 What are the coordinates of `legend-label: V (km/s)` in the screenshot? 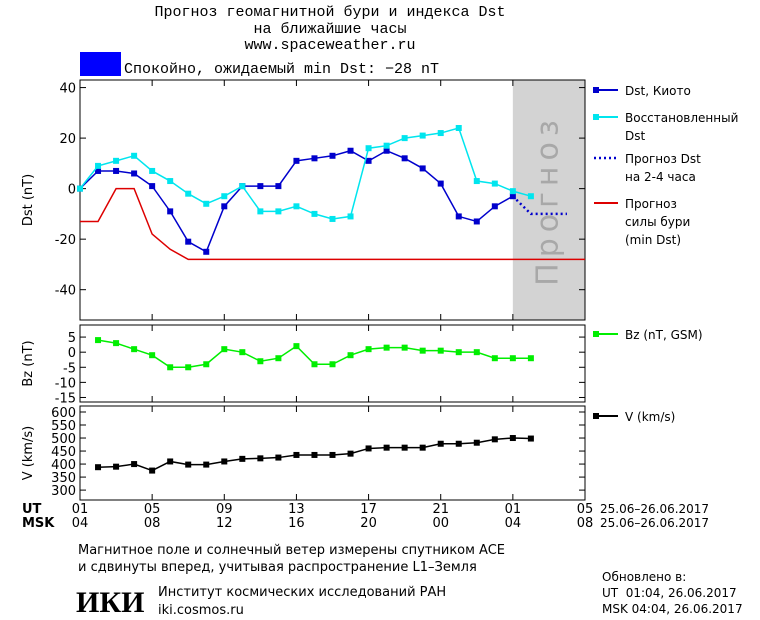 It's located at (650, 417).